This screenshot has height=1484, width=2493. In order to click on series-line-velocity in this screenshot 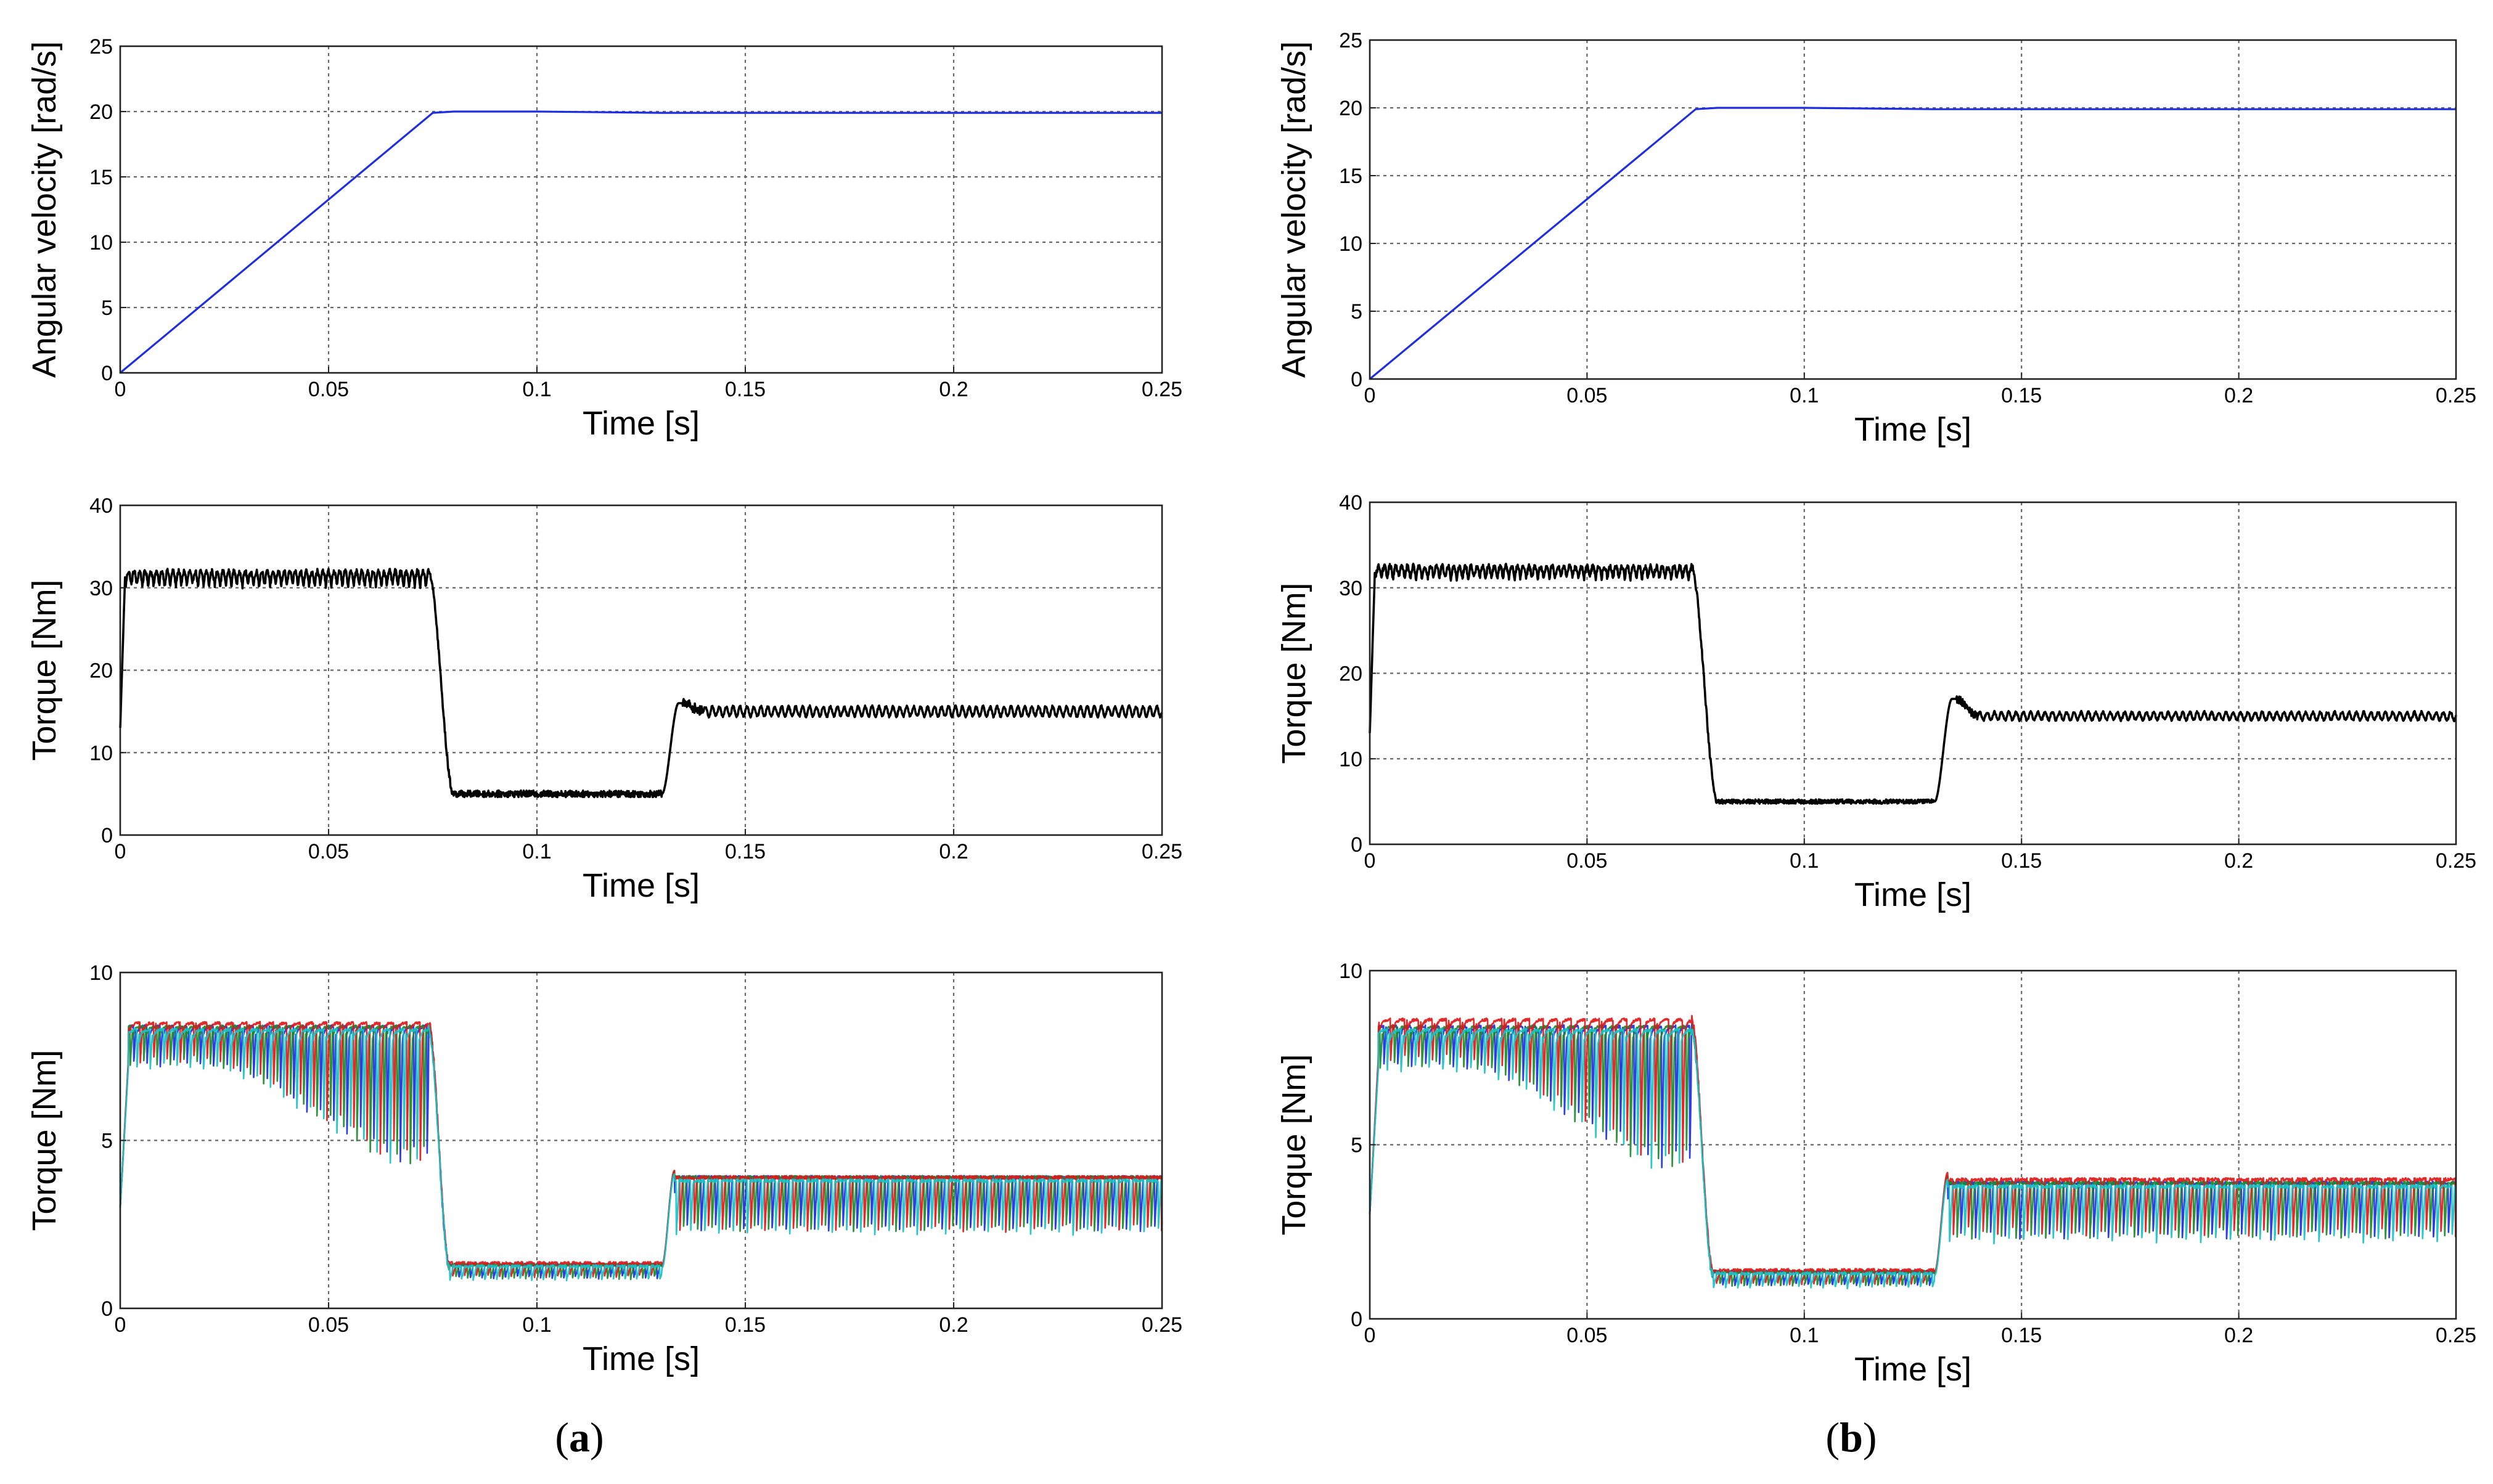, I will do `click(641, 242)`.